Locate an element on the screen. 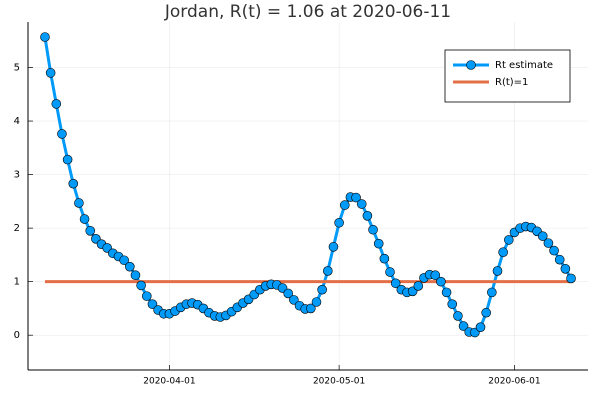 The width and height of the screenshot is (600, 400). x-tick-label: 2020-04-01 is located at coordinates (169, 382).